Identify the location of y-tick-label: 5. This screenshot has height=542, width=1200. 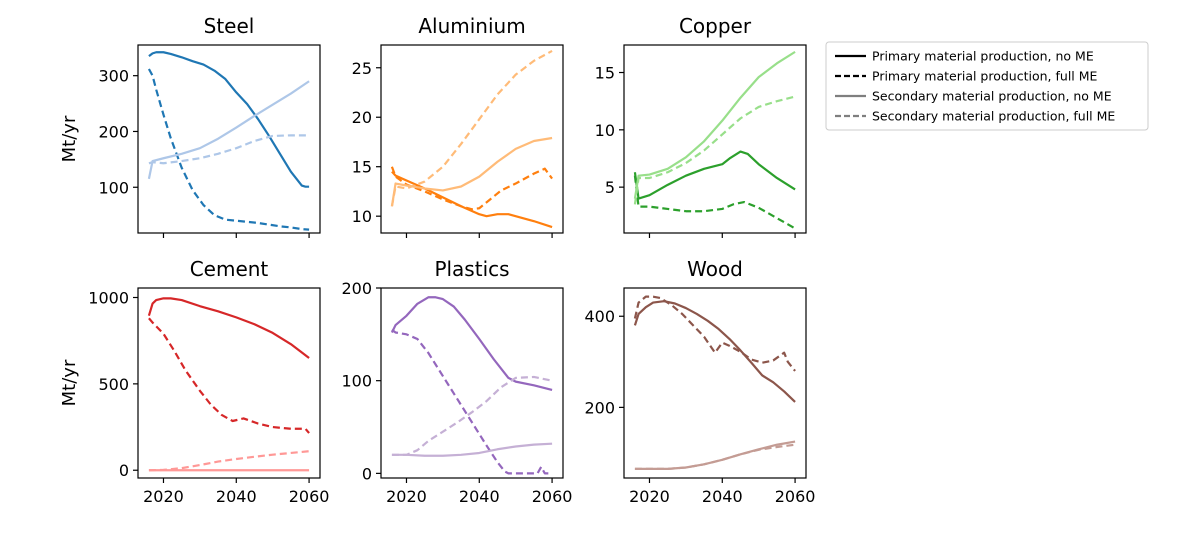
(610, 187).